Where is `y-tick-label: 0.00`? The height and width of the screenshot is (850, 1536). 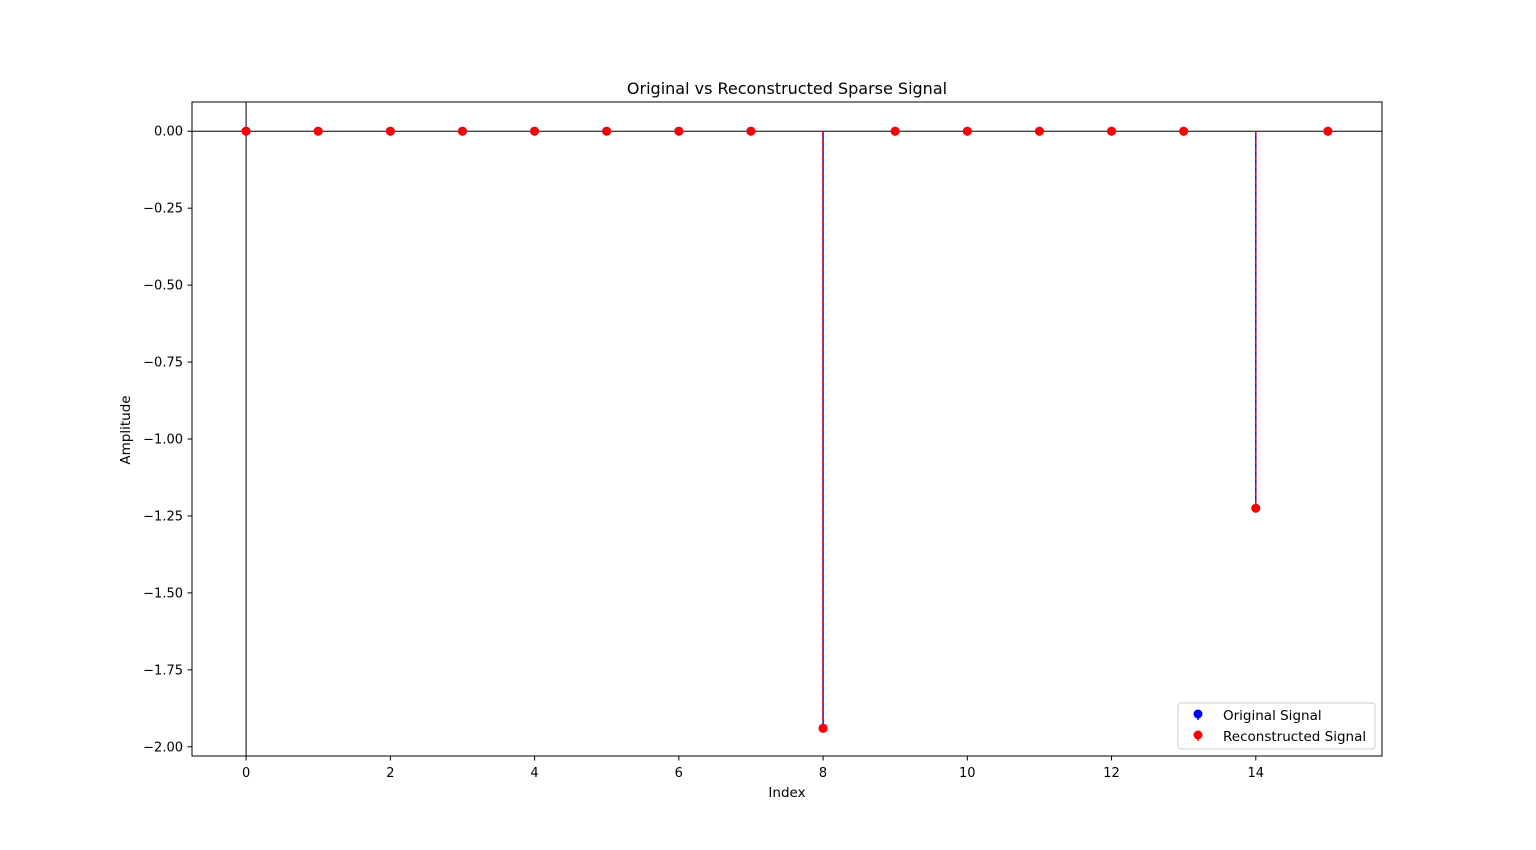
y-tick-label: 0.00 is located at coordinates (168, 132).